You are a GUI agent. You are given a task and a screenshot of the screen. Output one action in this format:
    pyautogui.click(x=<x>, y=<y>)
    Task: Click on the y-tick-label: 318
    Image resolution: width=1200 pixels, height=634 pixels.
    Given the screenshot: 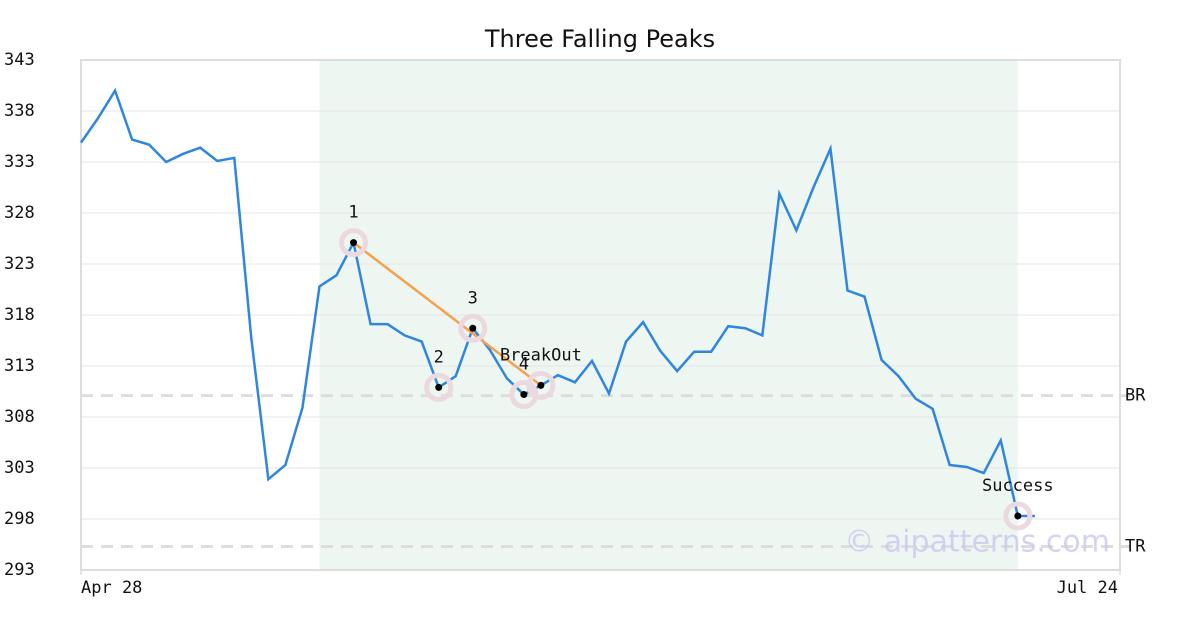 What is the action you would take?
    pyautogui.click(x=19, y=315)
    